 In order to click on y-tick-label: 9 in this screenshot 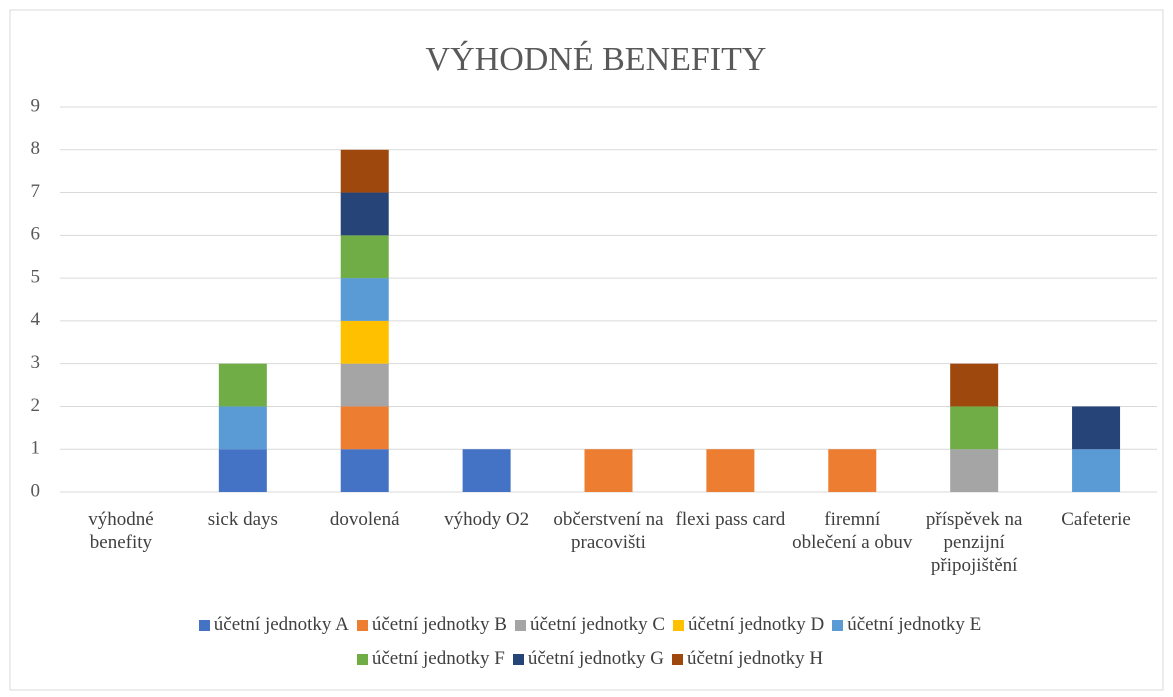, I will do `click(36, 105)`.